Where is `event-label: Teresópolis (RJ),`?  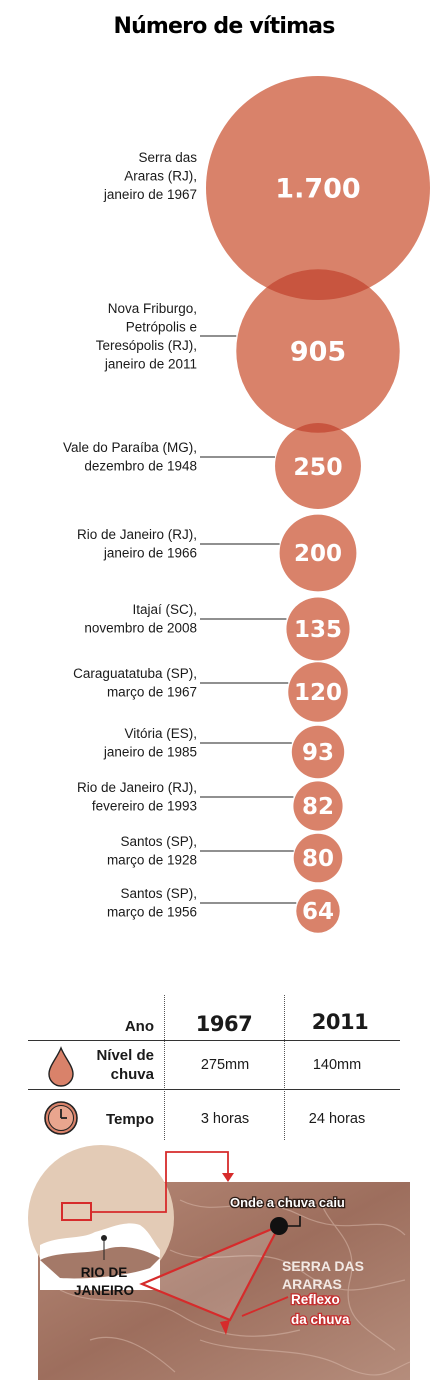 event-label: Teresópolis (RJ), is located at coordinates (146, 345).